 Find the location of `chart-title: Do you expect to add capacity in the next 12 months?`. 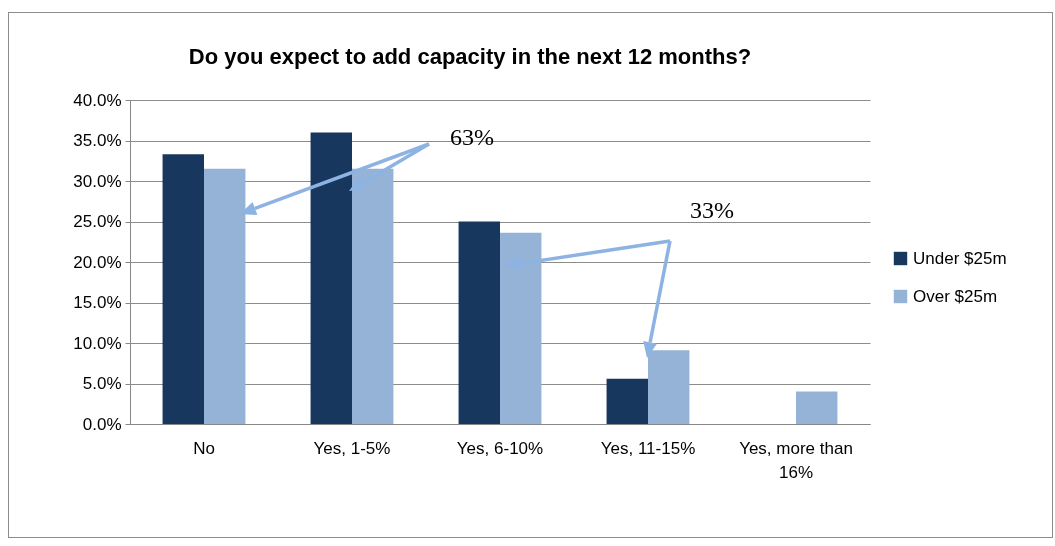

chart-title: Do you expect to add capacity in the next 12 months? is located at coordinates (470, 56).